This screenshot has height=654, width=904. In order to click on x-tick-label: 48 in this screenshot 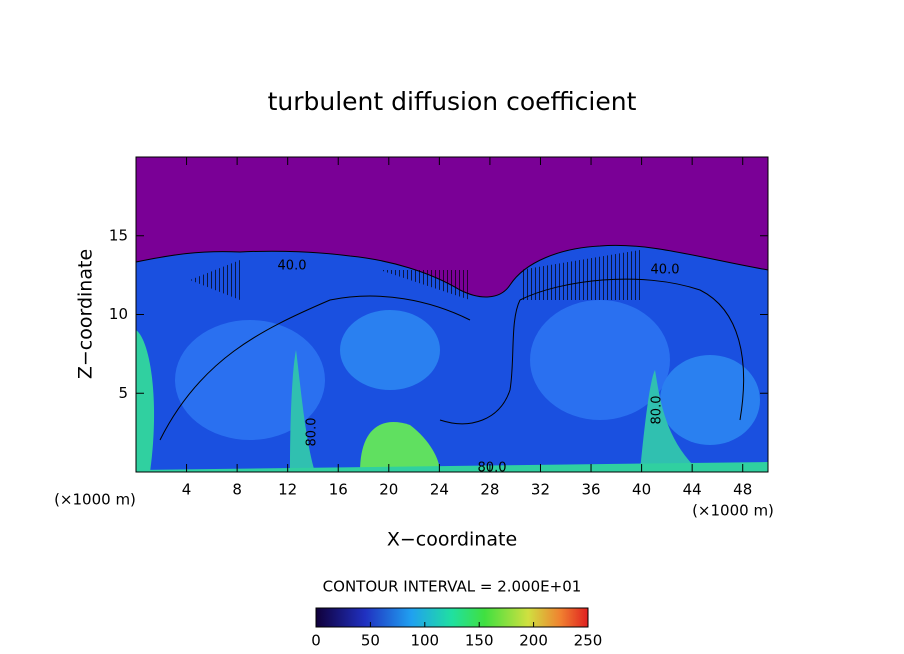, I will do `click(742, 490)`.